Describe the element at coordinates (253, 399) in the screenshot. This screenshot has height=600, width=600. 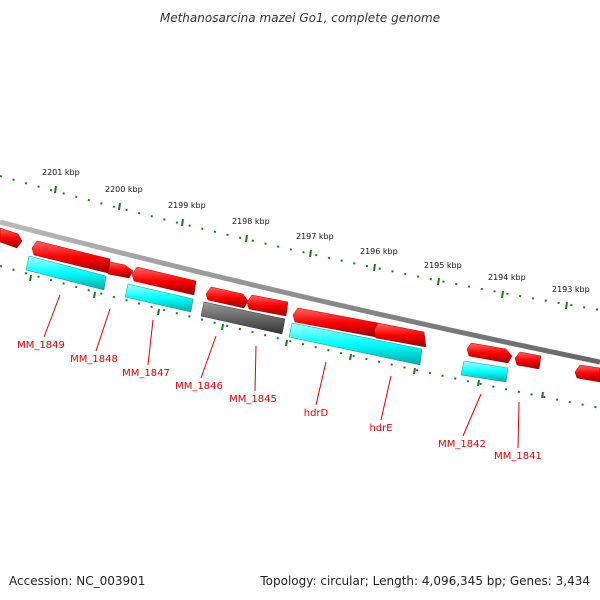
I see `gene-label: MM_1845` at that location.